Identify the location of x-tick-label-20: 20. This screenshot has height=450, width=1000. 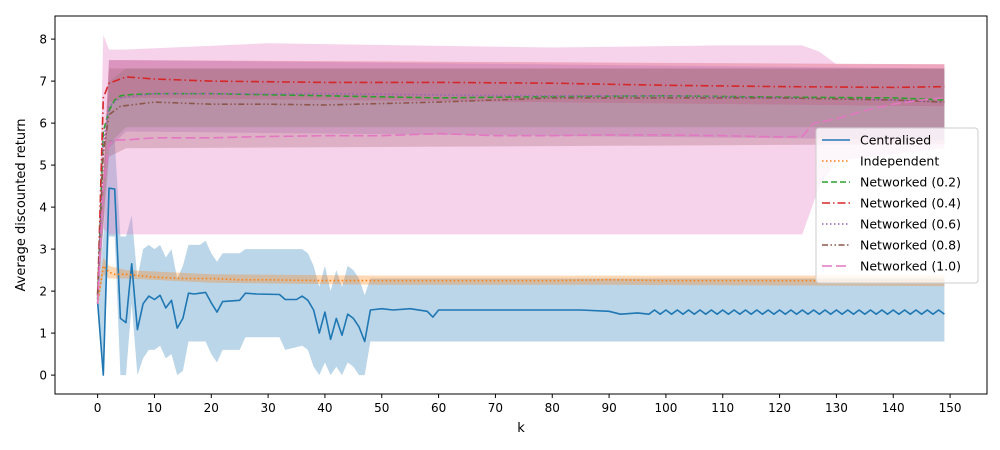
(211, 408).